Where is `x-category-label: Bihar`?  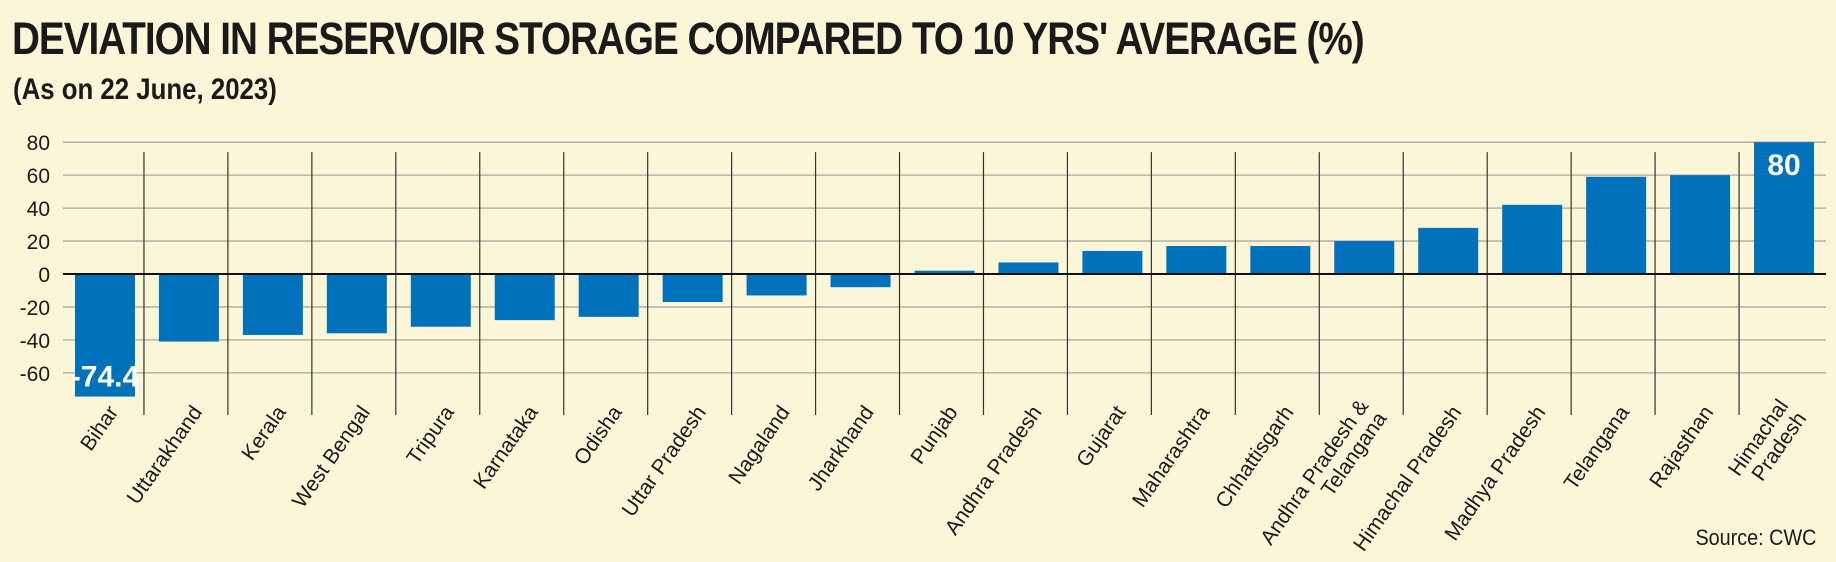
x-category-label: Bihar is located at coordinates (99, 428).